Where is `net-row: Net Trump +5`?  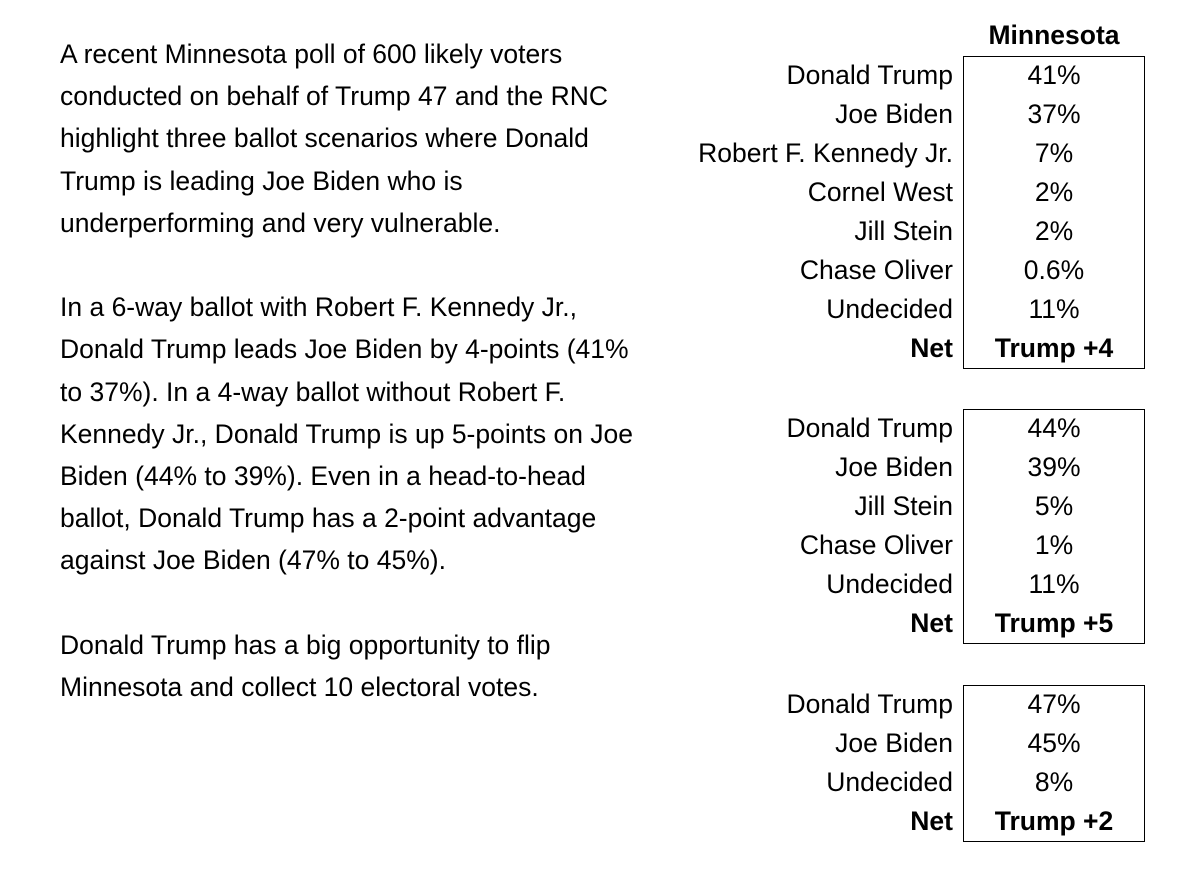
net-row: Net Trump +5 is located at coordinates (872, 623).